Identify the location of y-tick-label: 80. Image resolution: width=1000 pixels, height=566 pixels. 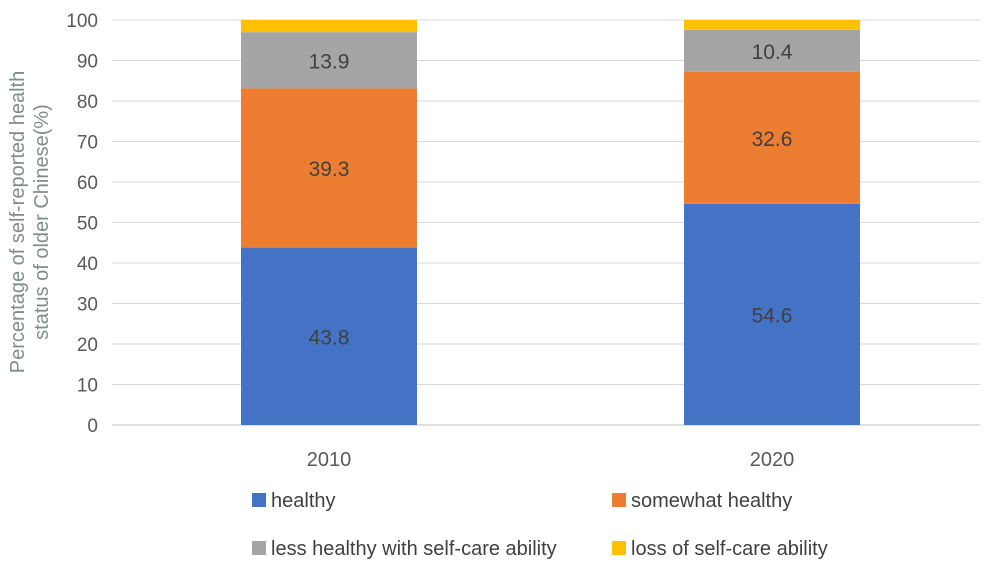
(87, 102).